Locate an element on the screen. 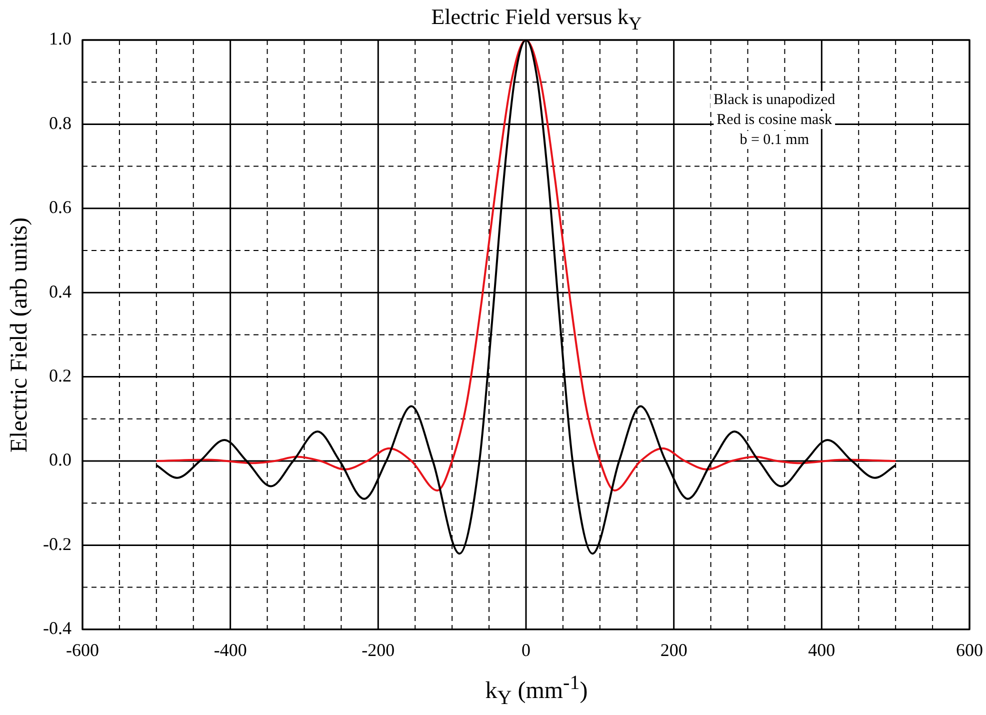 The width and height of the screenshot is (986, 715). x-tick-label: 400 is located at coordinates (822, 650).